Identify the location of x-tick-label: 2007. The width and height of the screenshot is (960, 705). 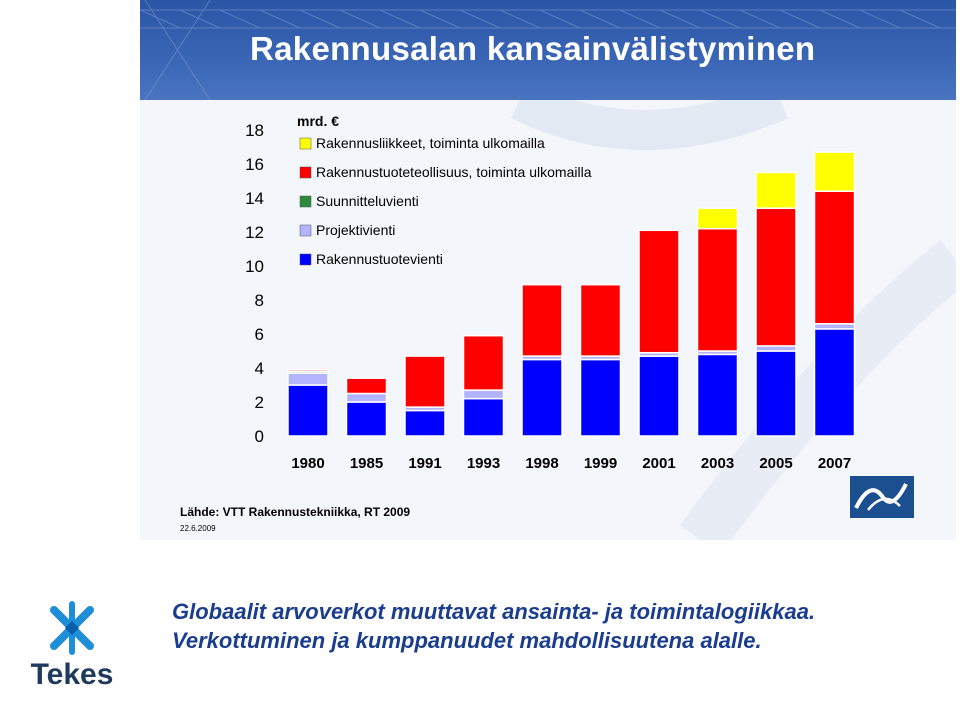
(834, 463).